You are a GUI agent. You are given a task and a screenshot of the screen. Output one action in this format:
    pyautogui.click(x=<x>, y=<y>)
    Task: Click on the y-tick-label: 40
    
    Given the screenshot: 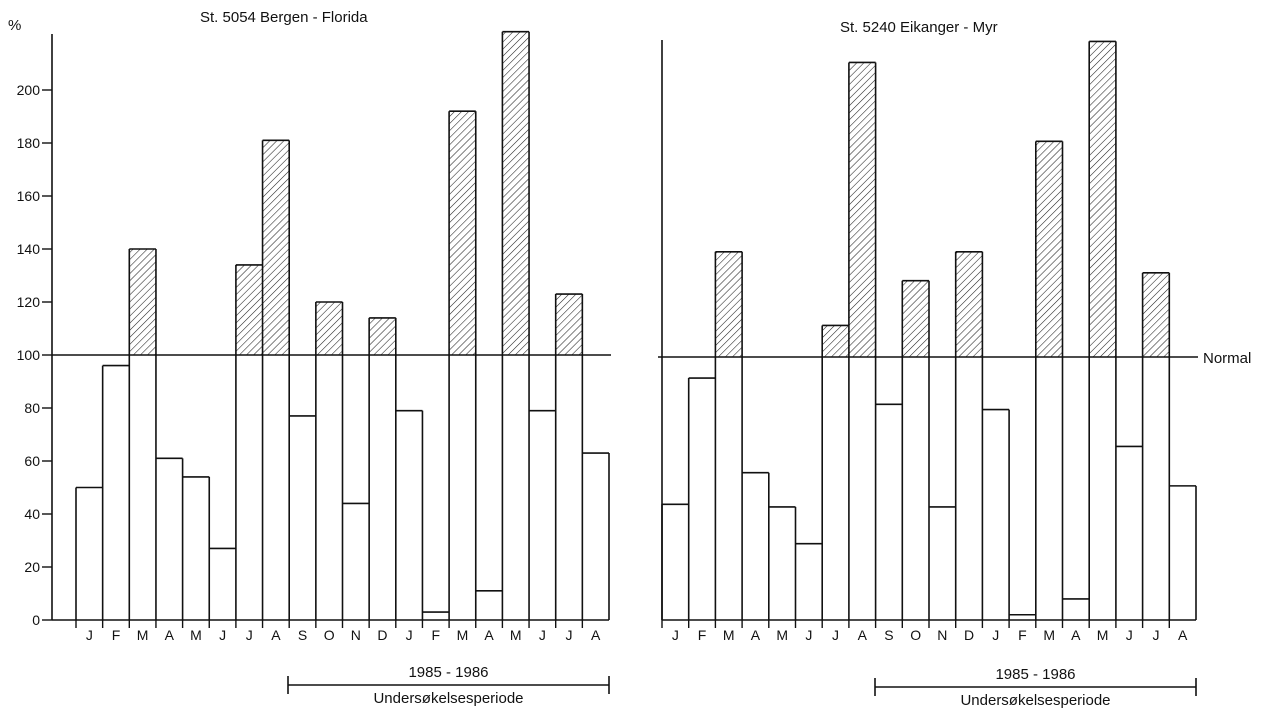 What is the action you would take?
    pyautogui.click(x=32, y=514)
    